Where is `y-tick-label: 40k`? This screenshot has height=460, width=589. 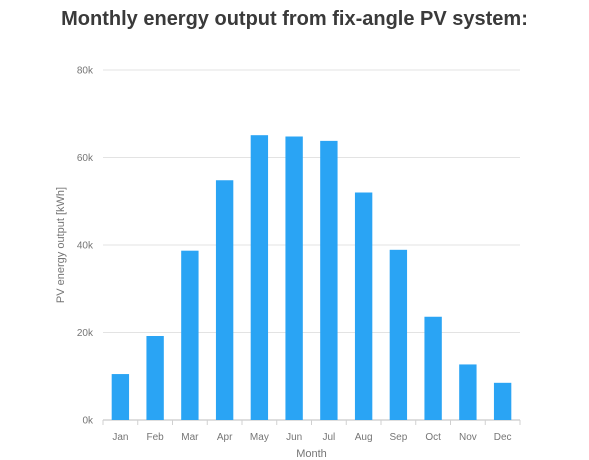 y-tick-label: 40k is located at coordinates (85, 246).